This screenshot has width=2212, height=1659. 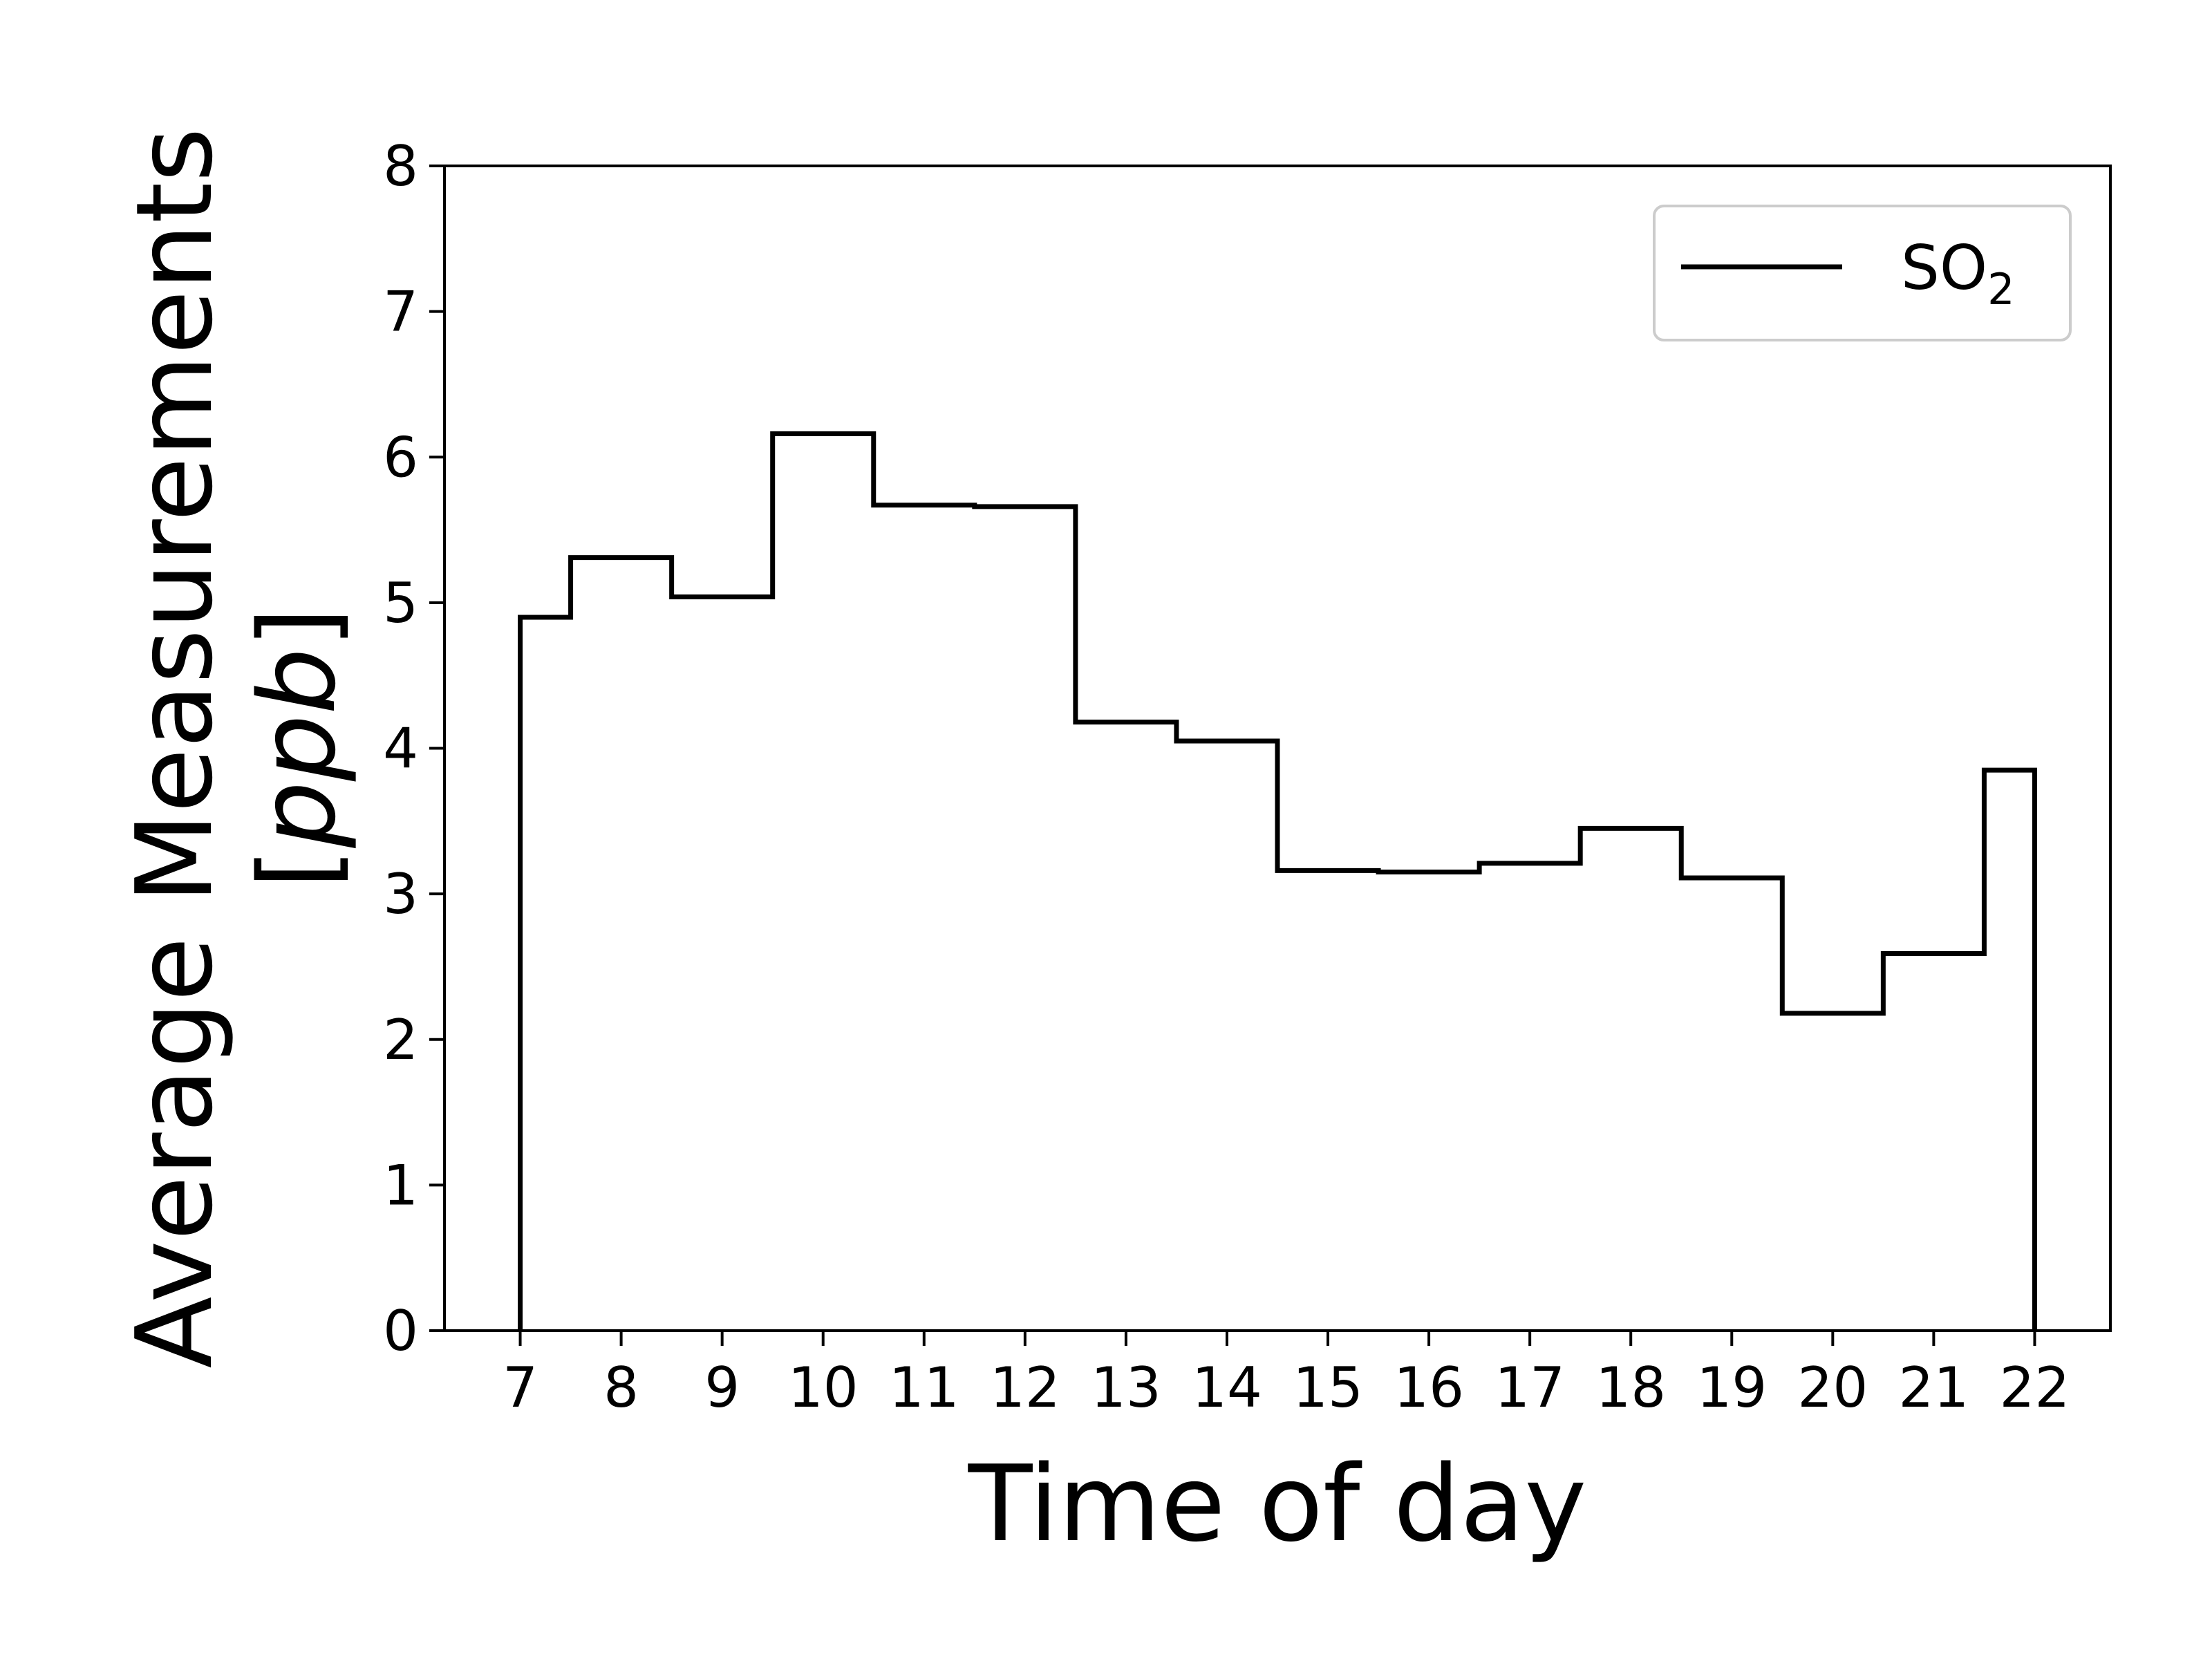 I want to click on x-tick-label: 16, so click(x=1429, y=1388).